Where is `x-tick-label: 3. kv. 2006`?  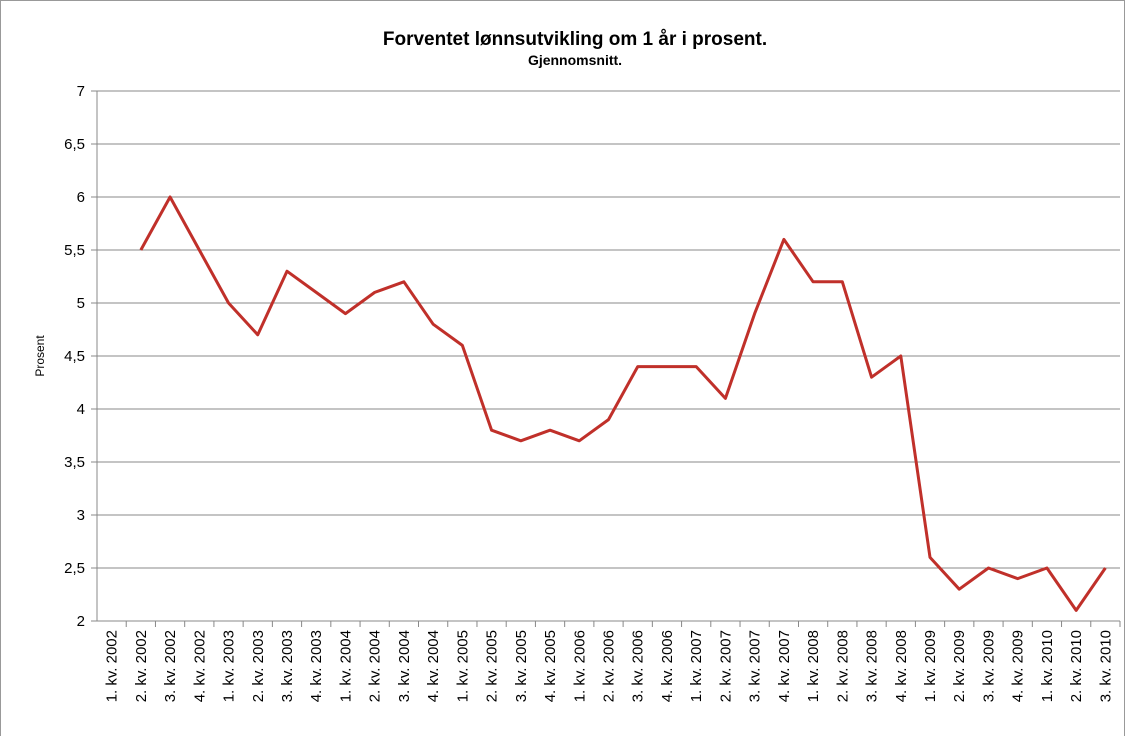 x-tick-label: 3. kv. 2006 is located at coordinates (638, 666).